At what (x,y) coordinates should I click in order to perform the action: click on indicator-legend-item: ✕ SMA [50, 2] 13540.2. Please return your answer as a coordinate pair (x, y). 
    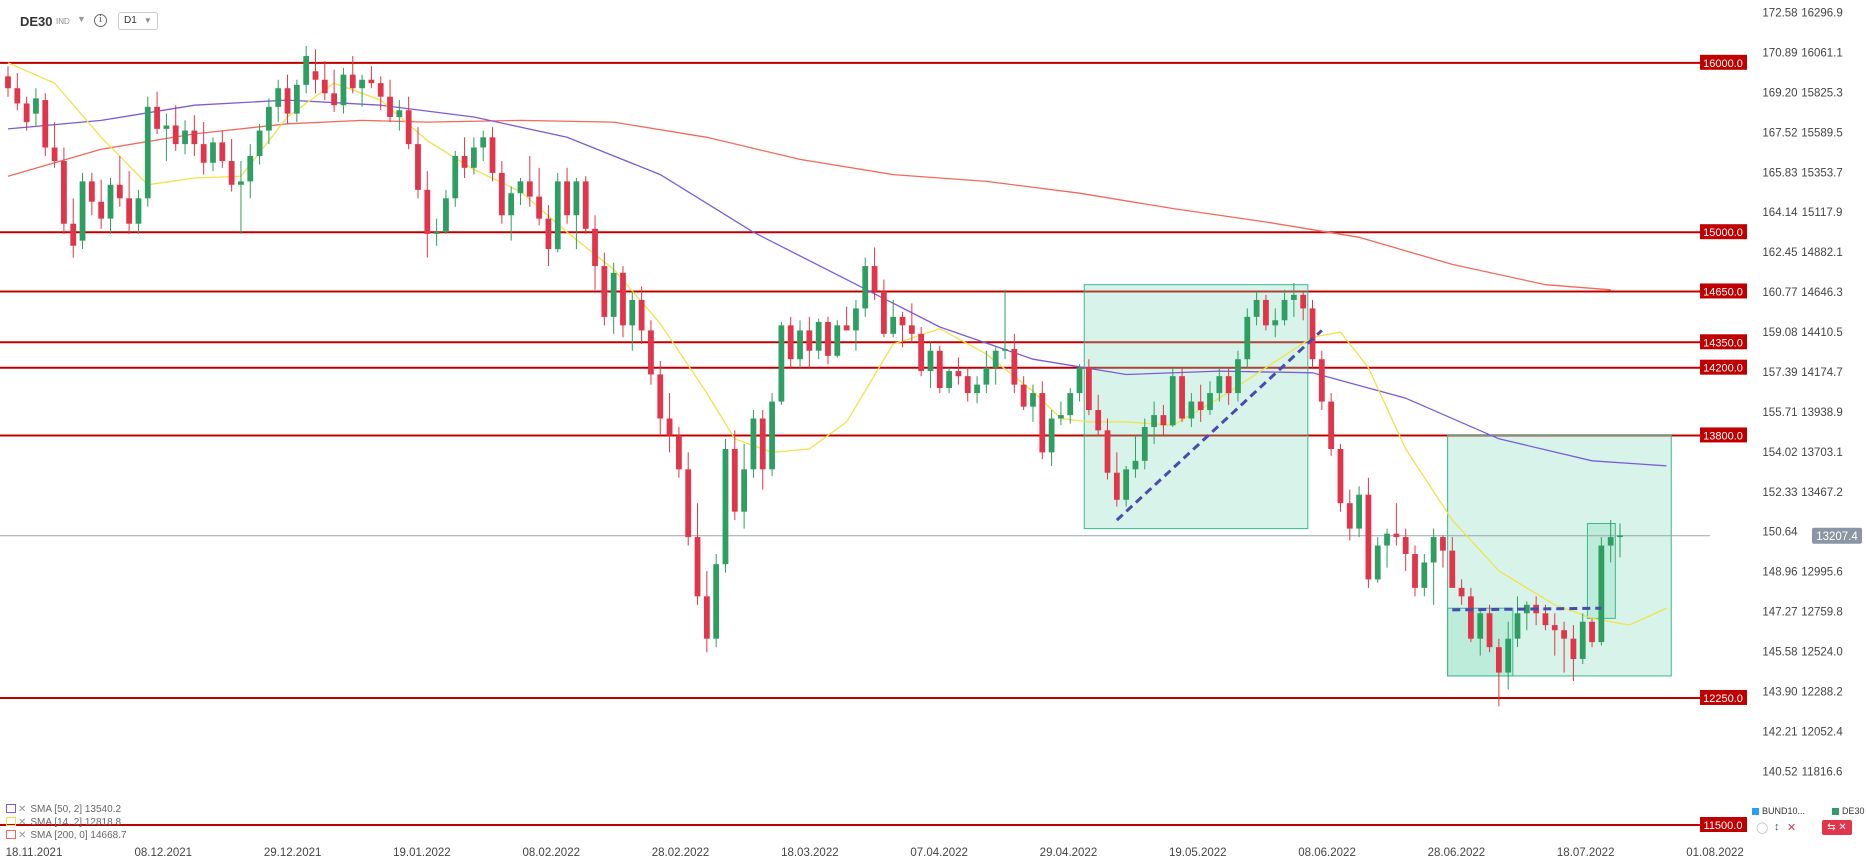
    Looking at the image, I should click on (63, 809).